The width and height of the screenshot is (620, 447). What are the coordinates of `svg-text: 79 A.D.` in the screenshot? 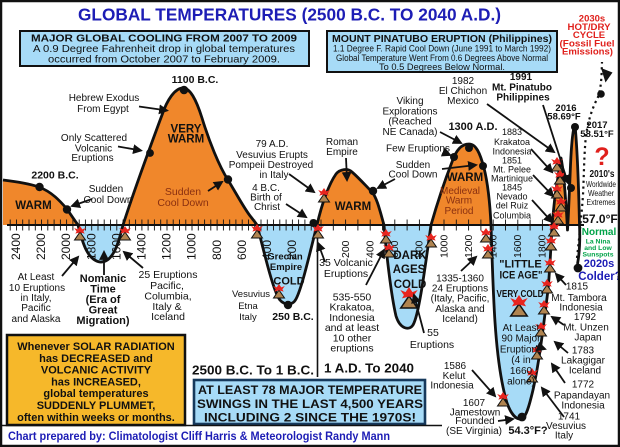 It's located at (272, 144).